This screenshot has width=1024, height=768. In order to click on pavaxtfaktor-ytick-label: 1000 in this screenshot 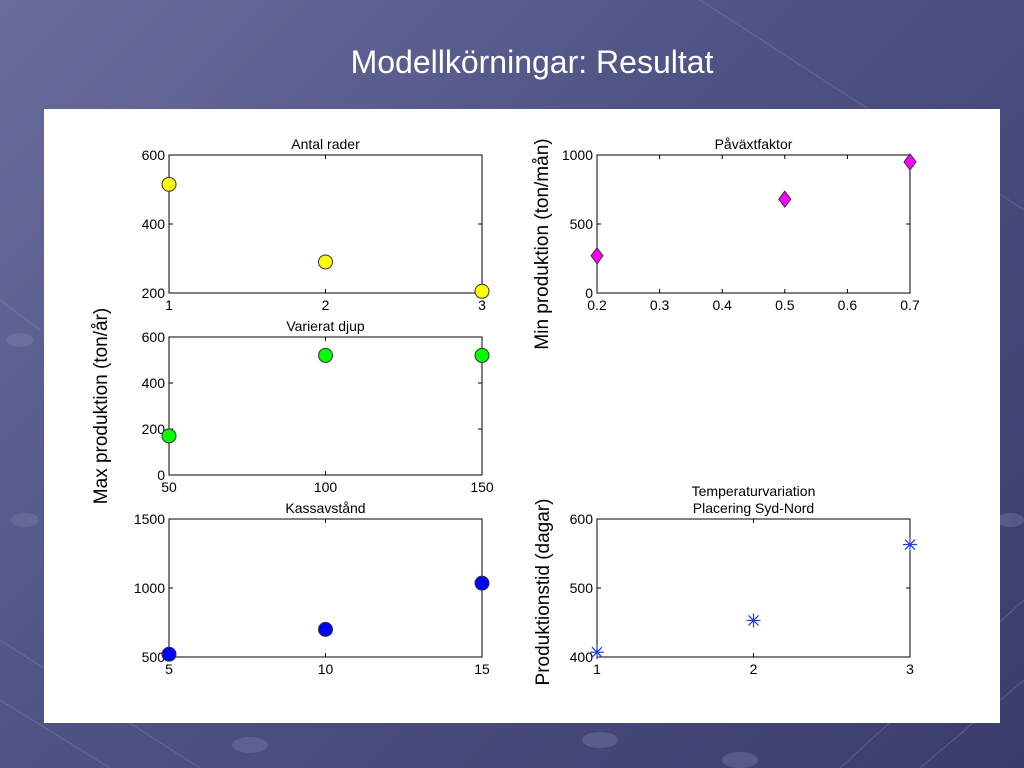, I will do `click(577, 155)`.